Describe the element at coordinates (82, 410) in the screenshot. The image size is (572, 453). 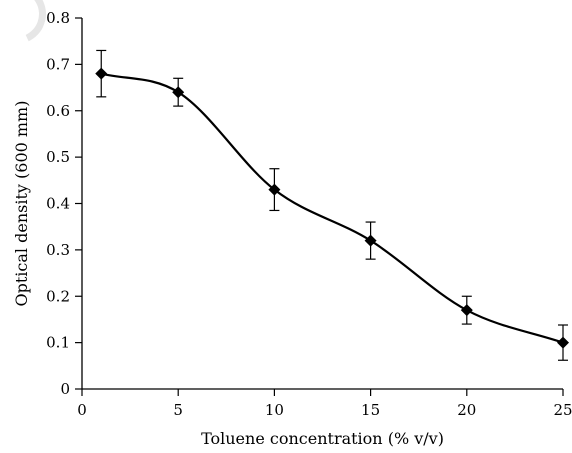
I see `x-tick-label: 0` at that location.